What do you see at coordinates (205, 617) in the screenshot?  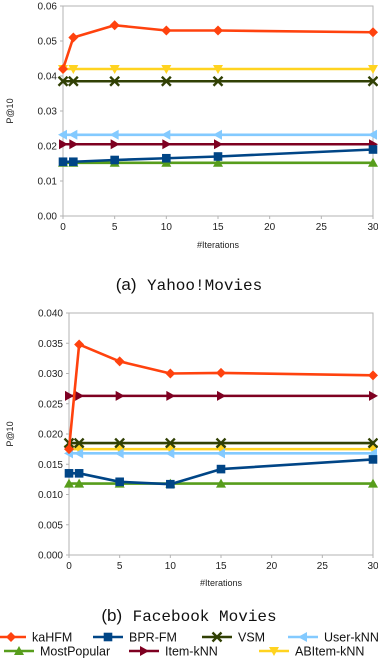 I see `caption-name: Facebook Movies` at bounding box center [205, 617].